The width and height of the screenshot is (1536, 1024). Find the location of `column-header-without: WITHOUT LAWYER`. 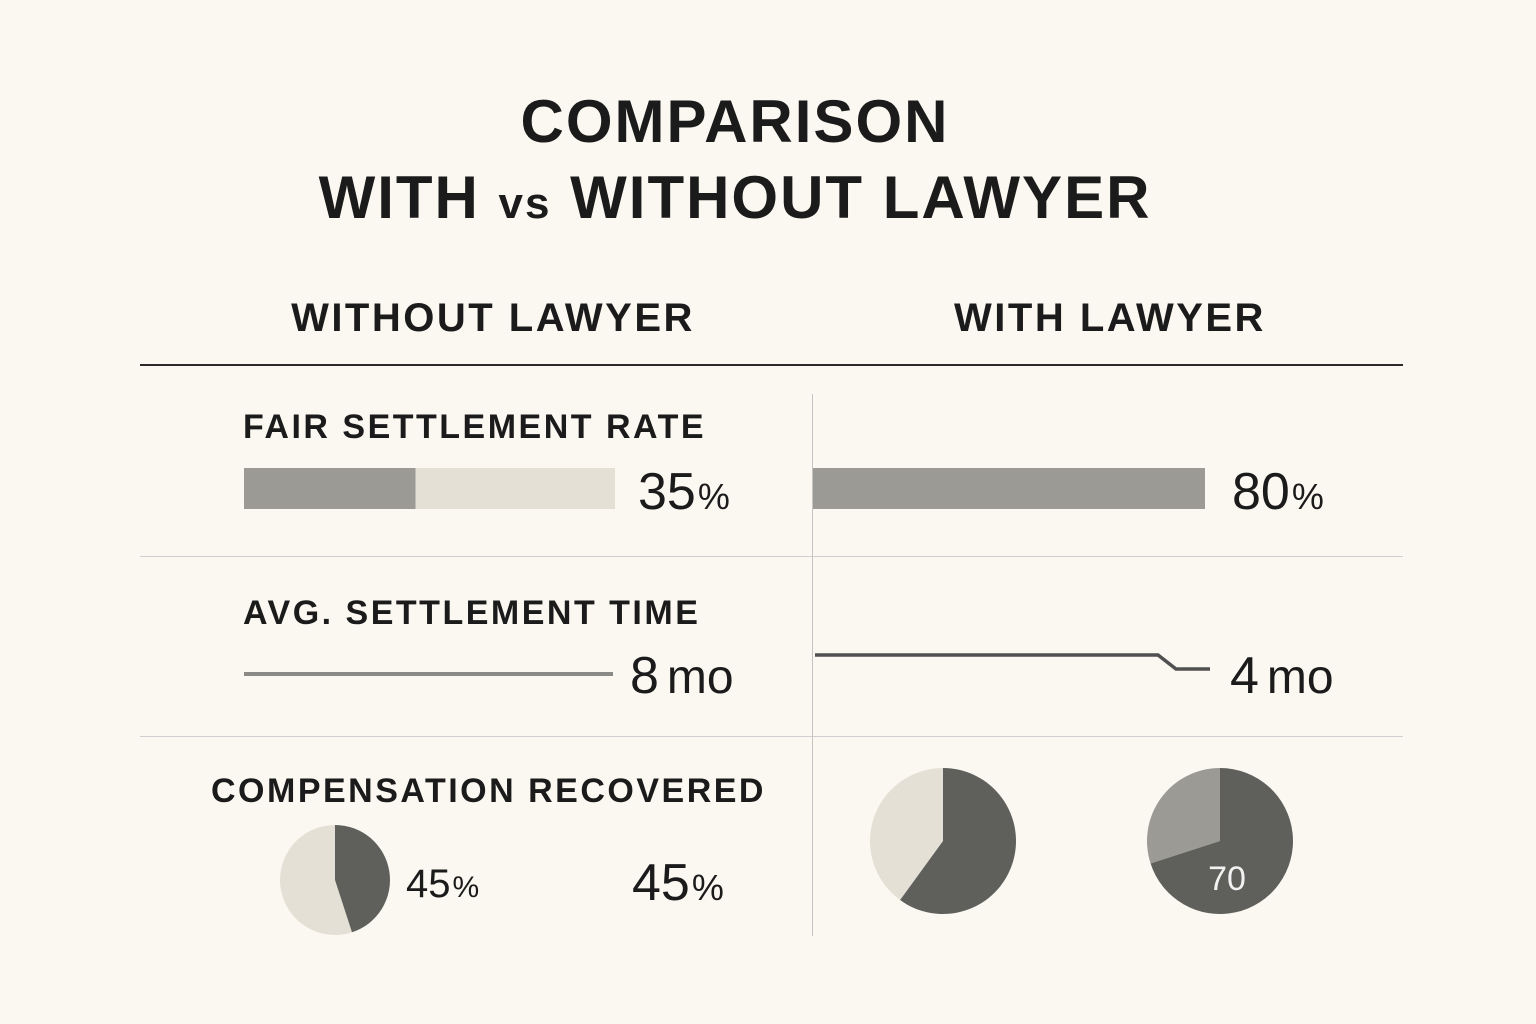

column-header-without: WITHOUT LAWYER is located at coordinates (493, 318).